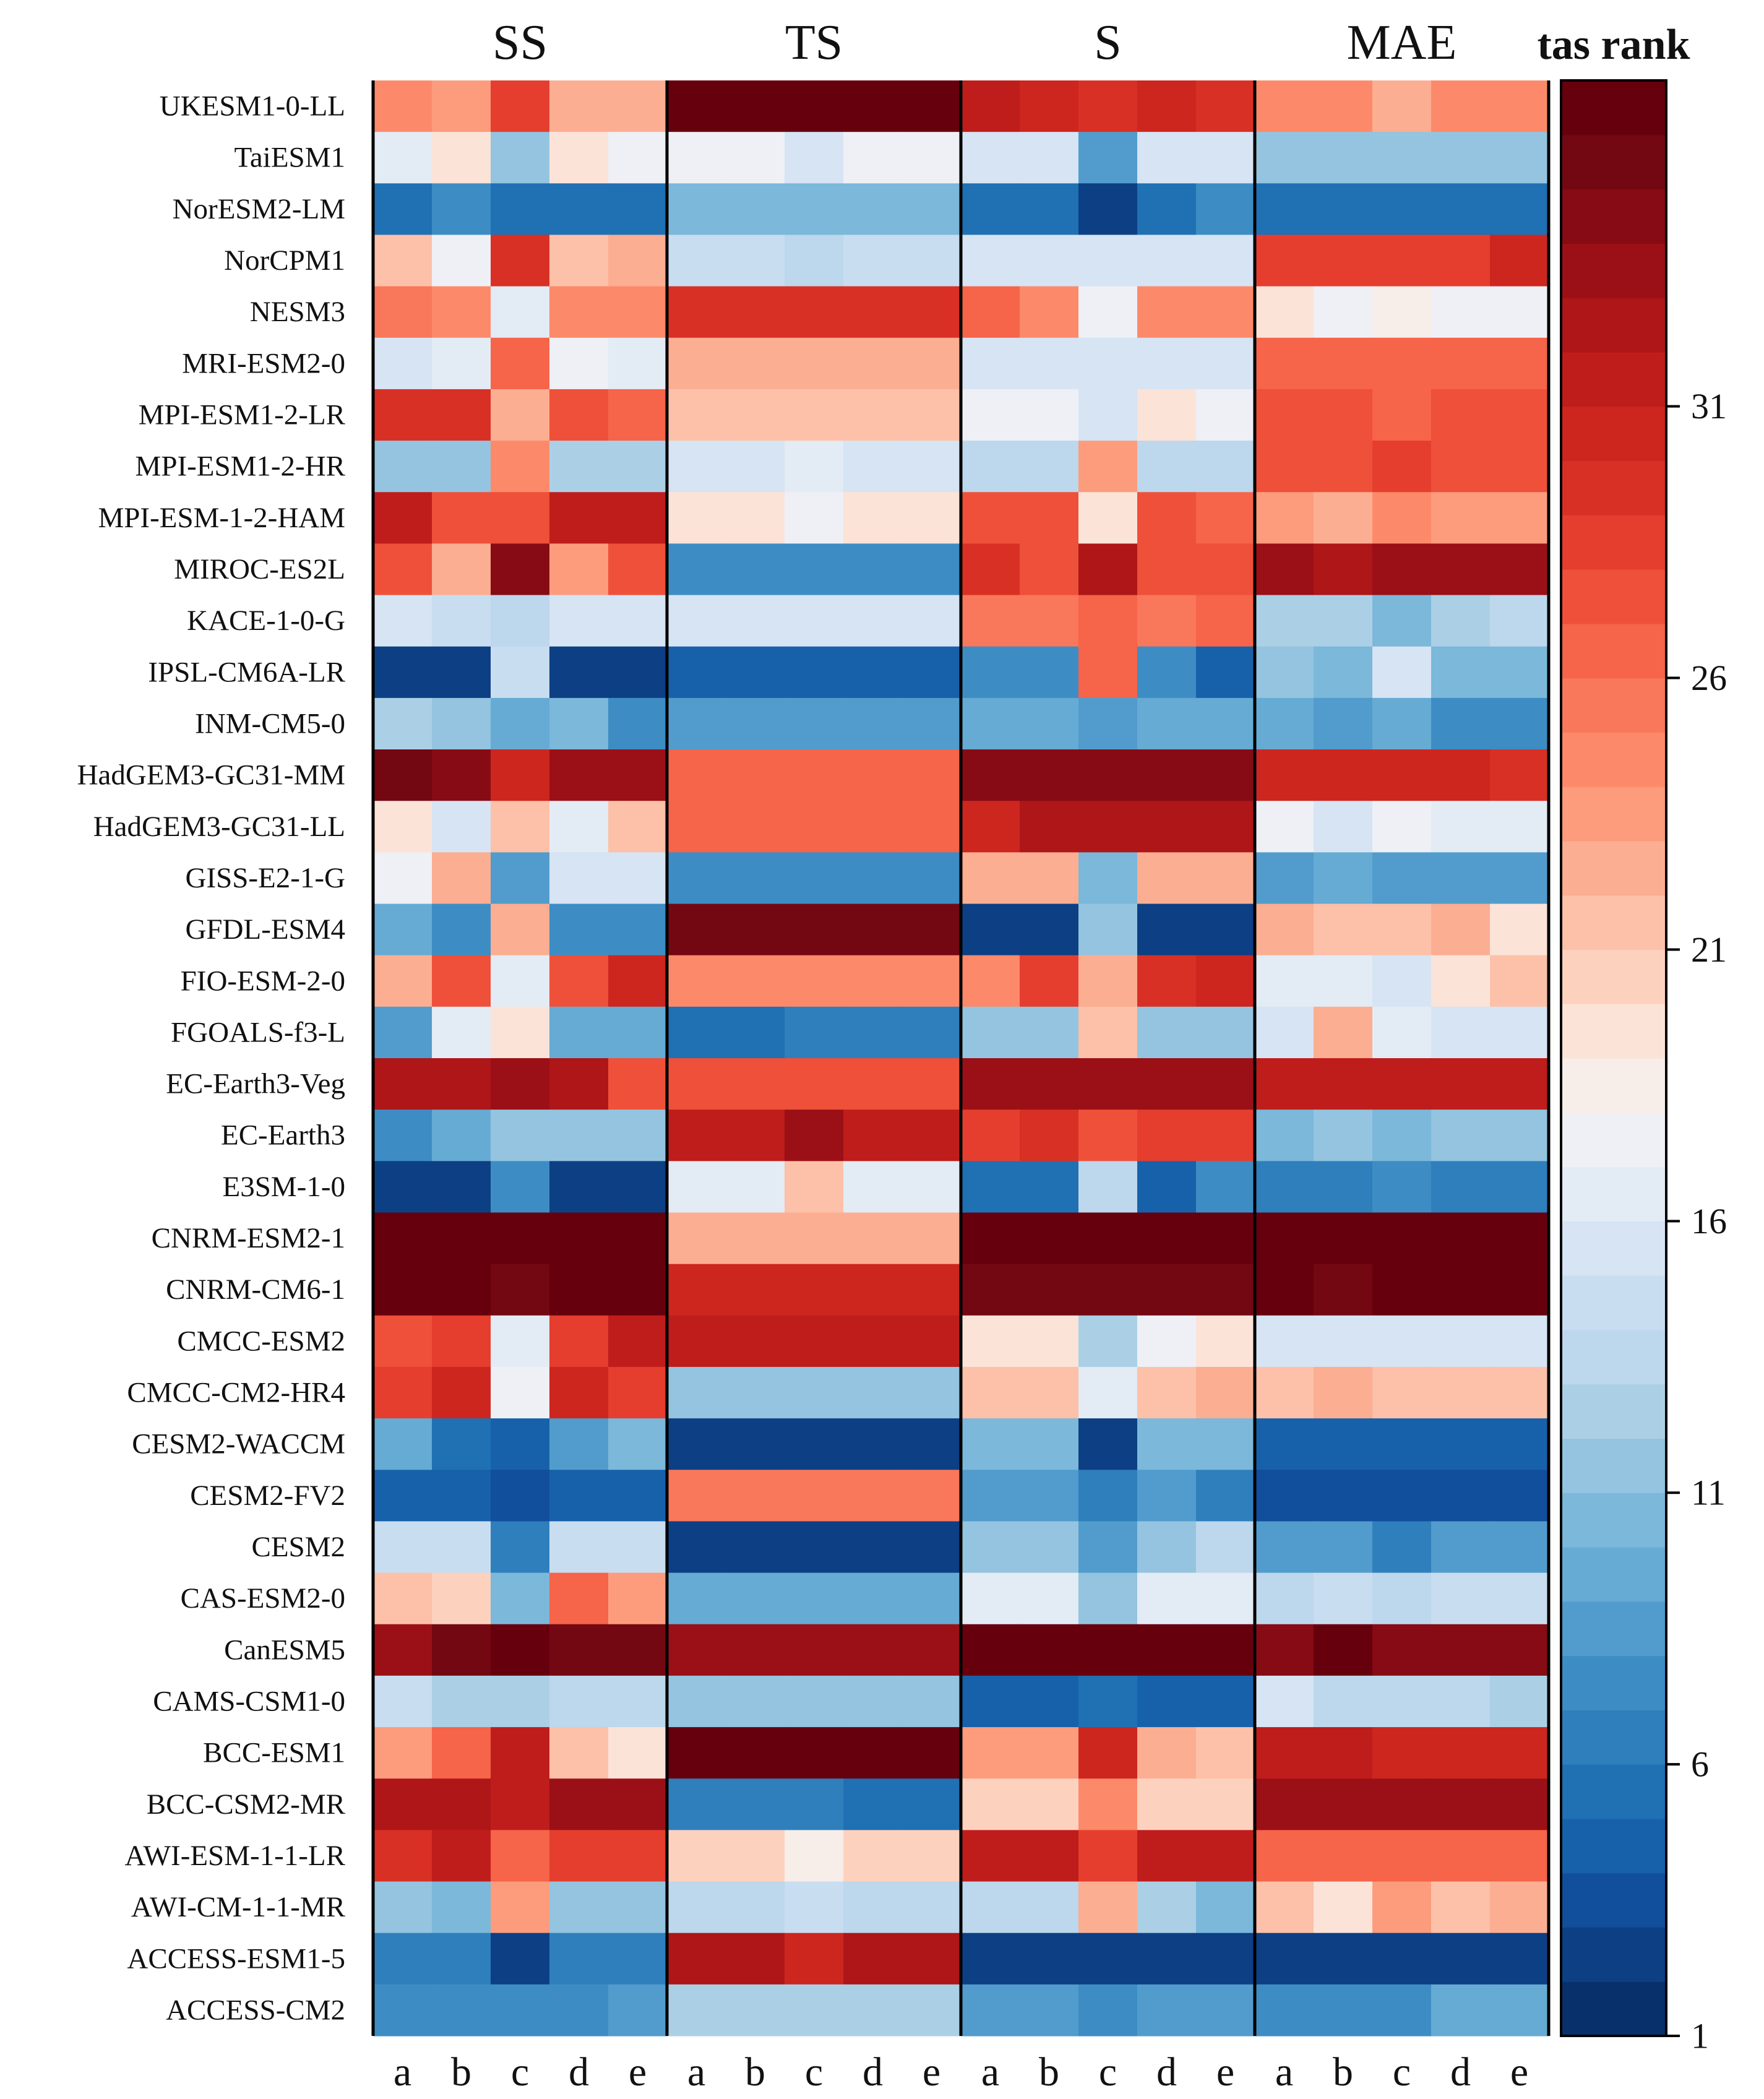  I want to click on cell-E3SM-1-0-S-a, so click(991, 1187).